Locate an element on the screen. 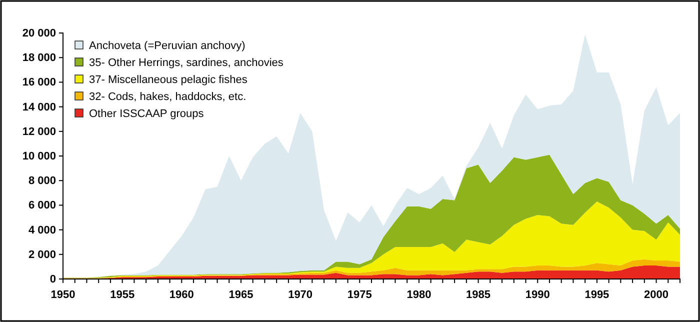 The width and height of the screenshot is (700, 322). x-tick-label: 1980 is located at coordinates (419, 295).